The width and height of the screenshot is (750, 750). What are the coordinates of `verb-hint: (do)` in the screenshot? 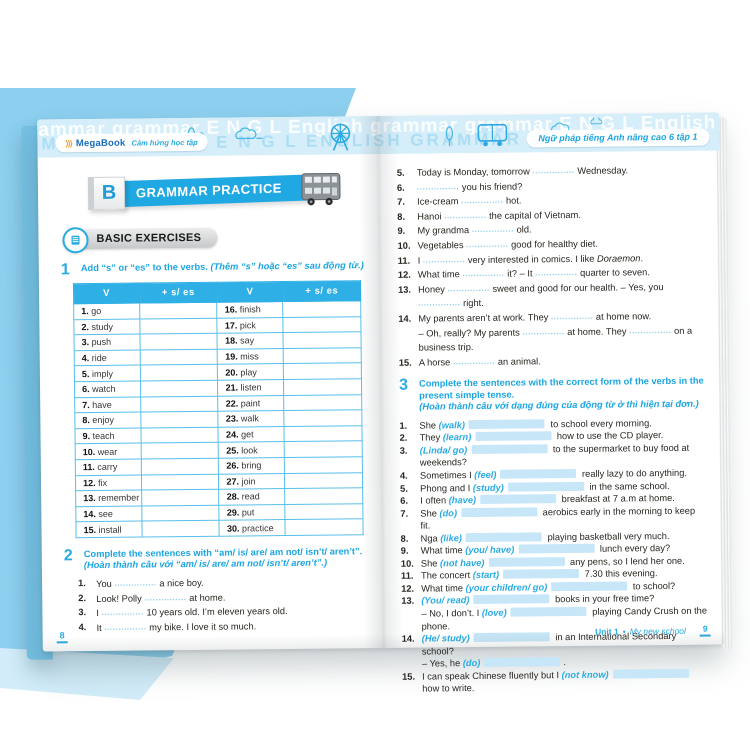 It's located at (448, 513).